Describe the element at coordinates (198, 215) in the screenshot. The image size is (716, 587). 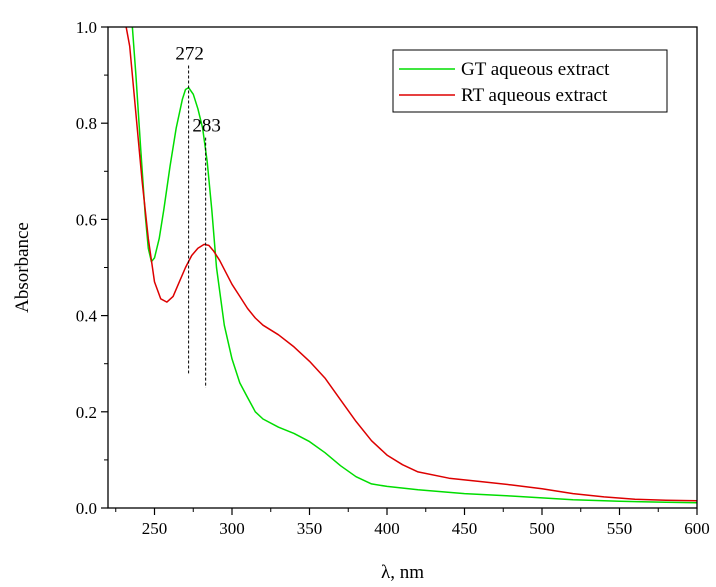
I see `annotation-layer: 272 283` at that location.